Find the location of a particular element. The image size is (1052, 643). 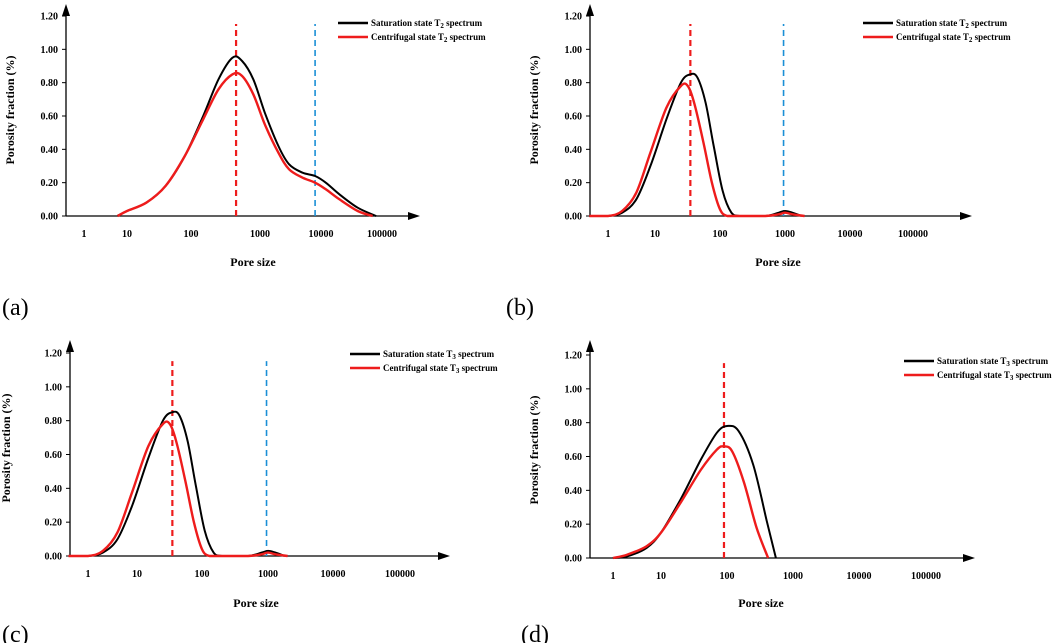

panel-label: (a) is located at coordinates (15, 308).